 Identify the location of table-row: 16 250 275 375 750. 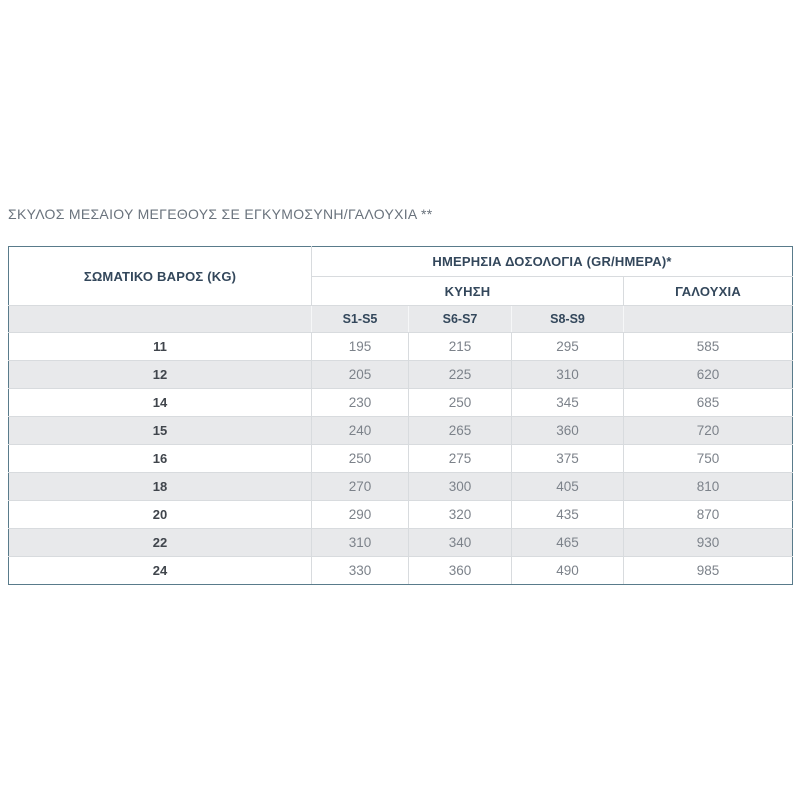
(401, 458).